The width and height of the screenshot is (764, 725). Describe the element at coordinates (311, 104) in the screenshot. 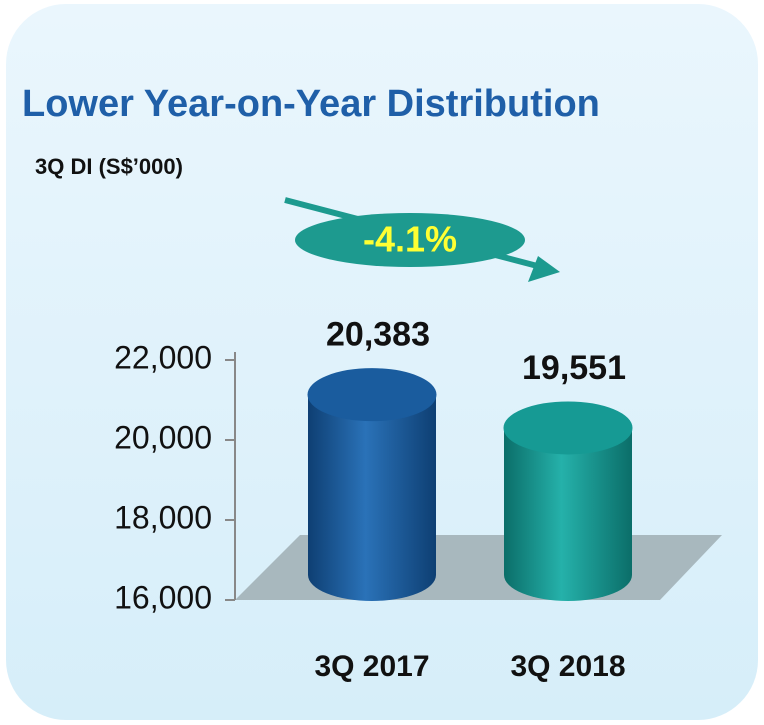

I see `chart-title: Lower Year-on-Year Distribution` at that location.